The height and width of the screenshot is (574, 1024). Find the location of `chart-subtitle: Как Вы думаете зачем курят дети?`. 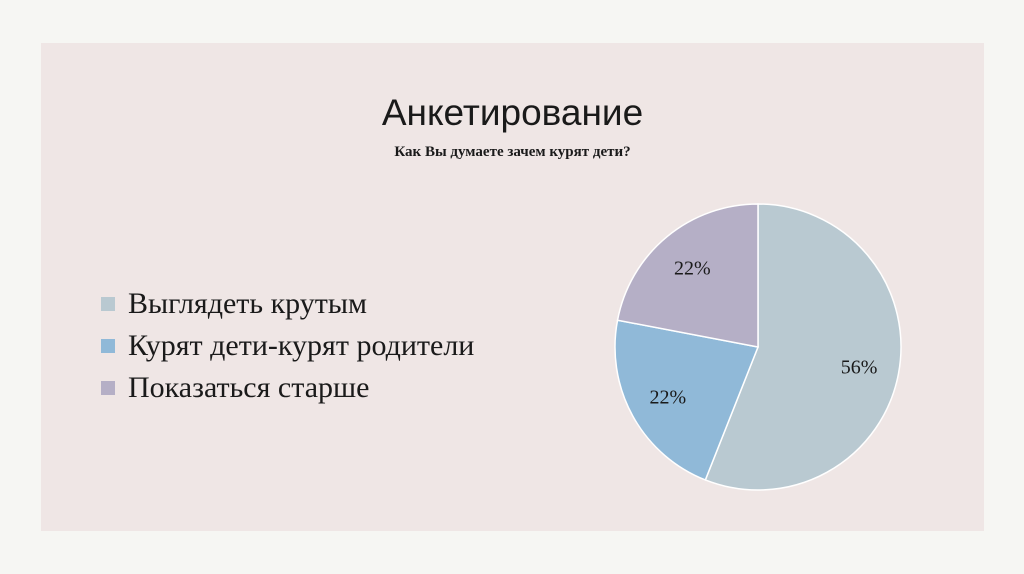

chart-subtitle: Как Вы думаете зачем курят дети? is located at coordinates (512, 152).